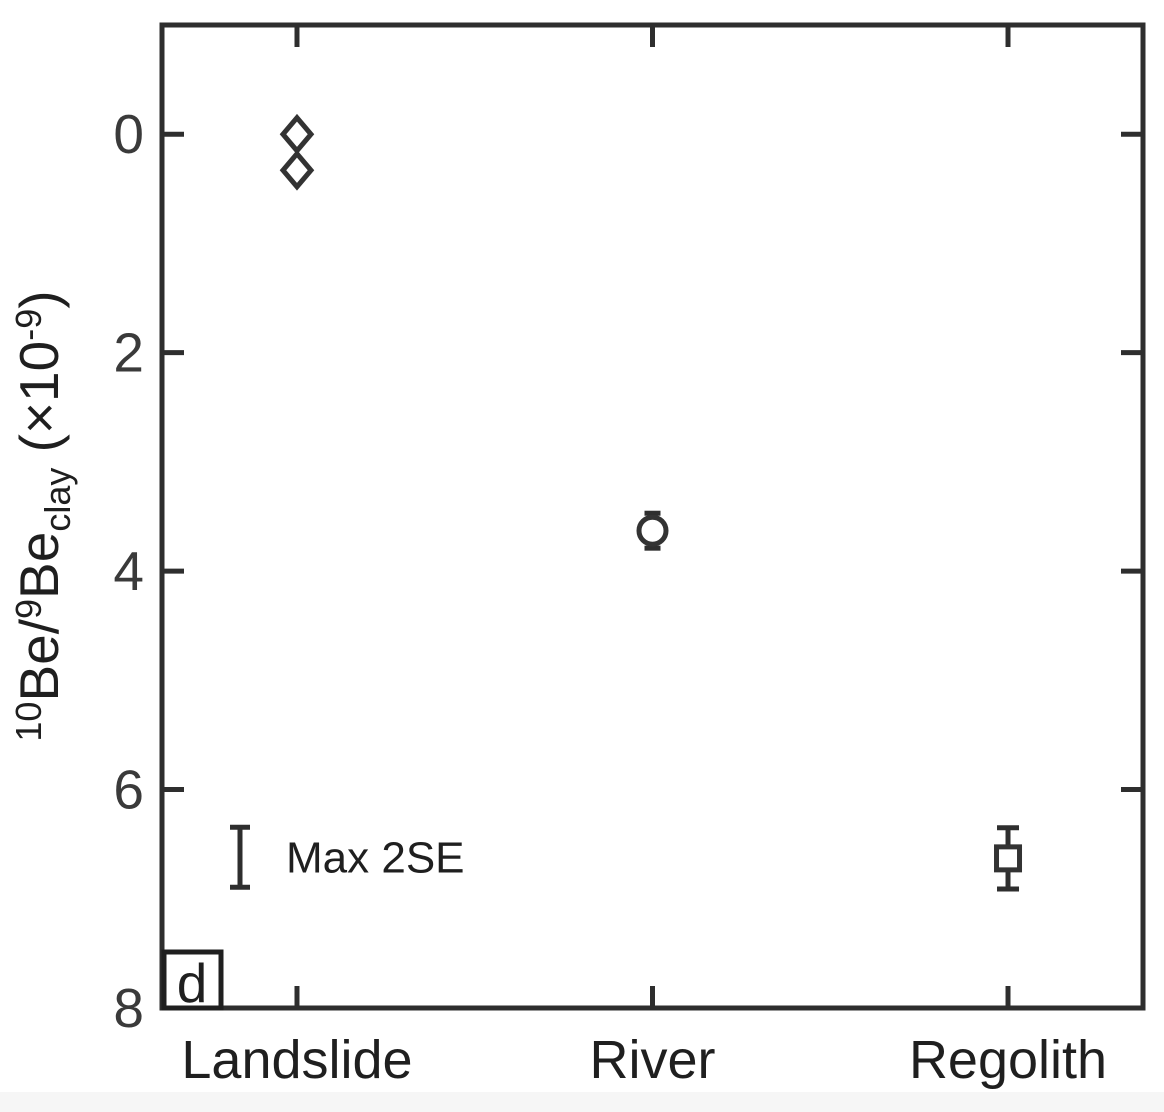 This screenshot has width=1164, height=1112. Describe the element at coordinates (128, 1008) in the screenshot. I see `y-tick-label: 8` at that location.